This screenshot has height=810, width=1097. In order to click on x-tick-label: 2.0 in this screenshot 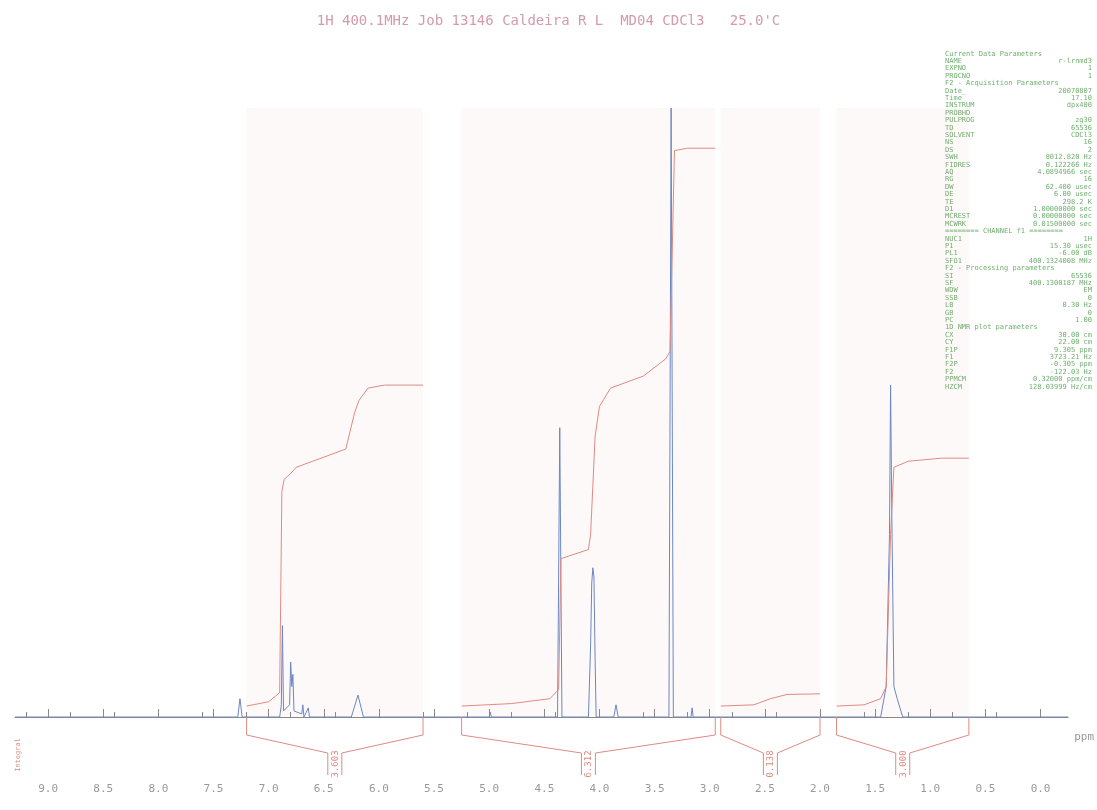, I will do `click(820, 788)`.